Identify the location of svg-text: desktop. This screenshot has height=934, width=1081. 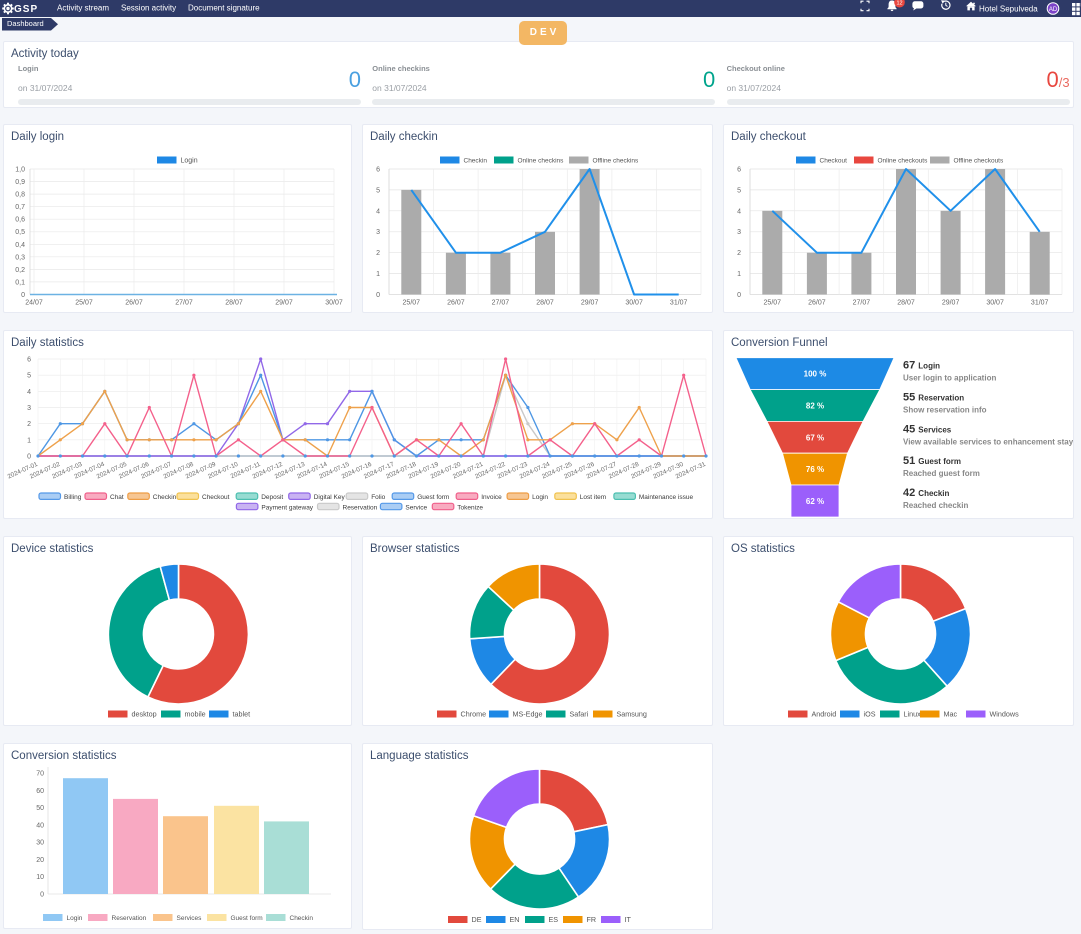
(144, 714).